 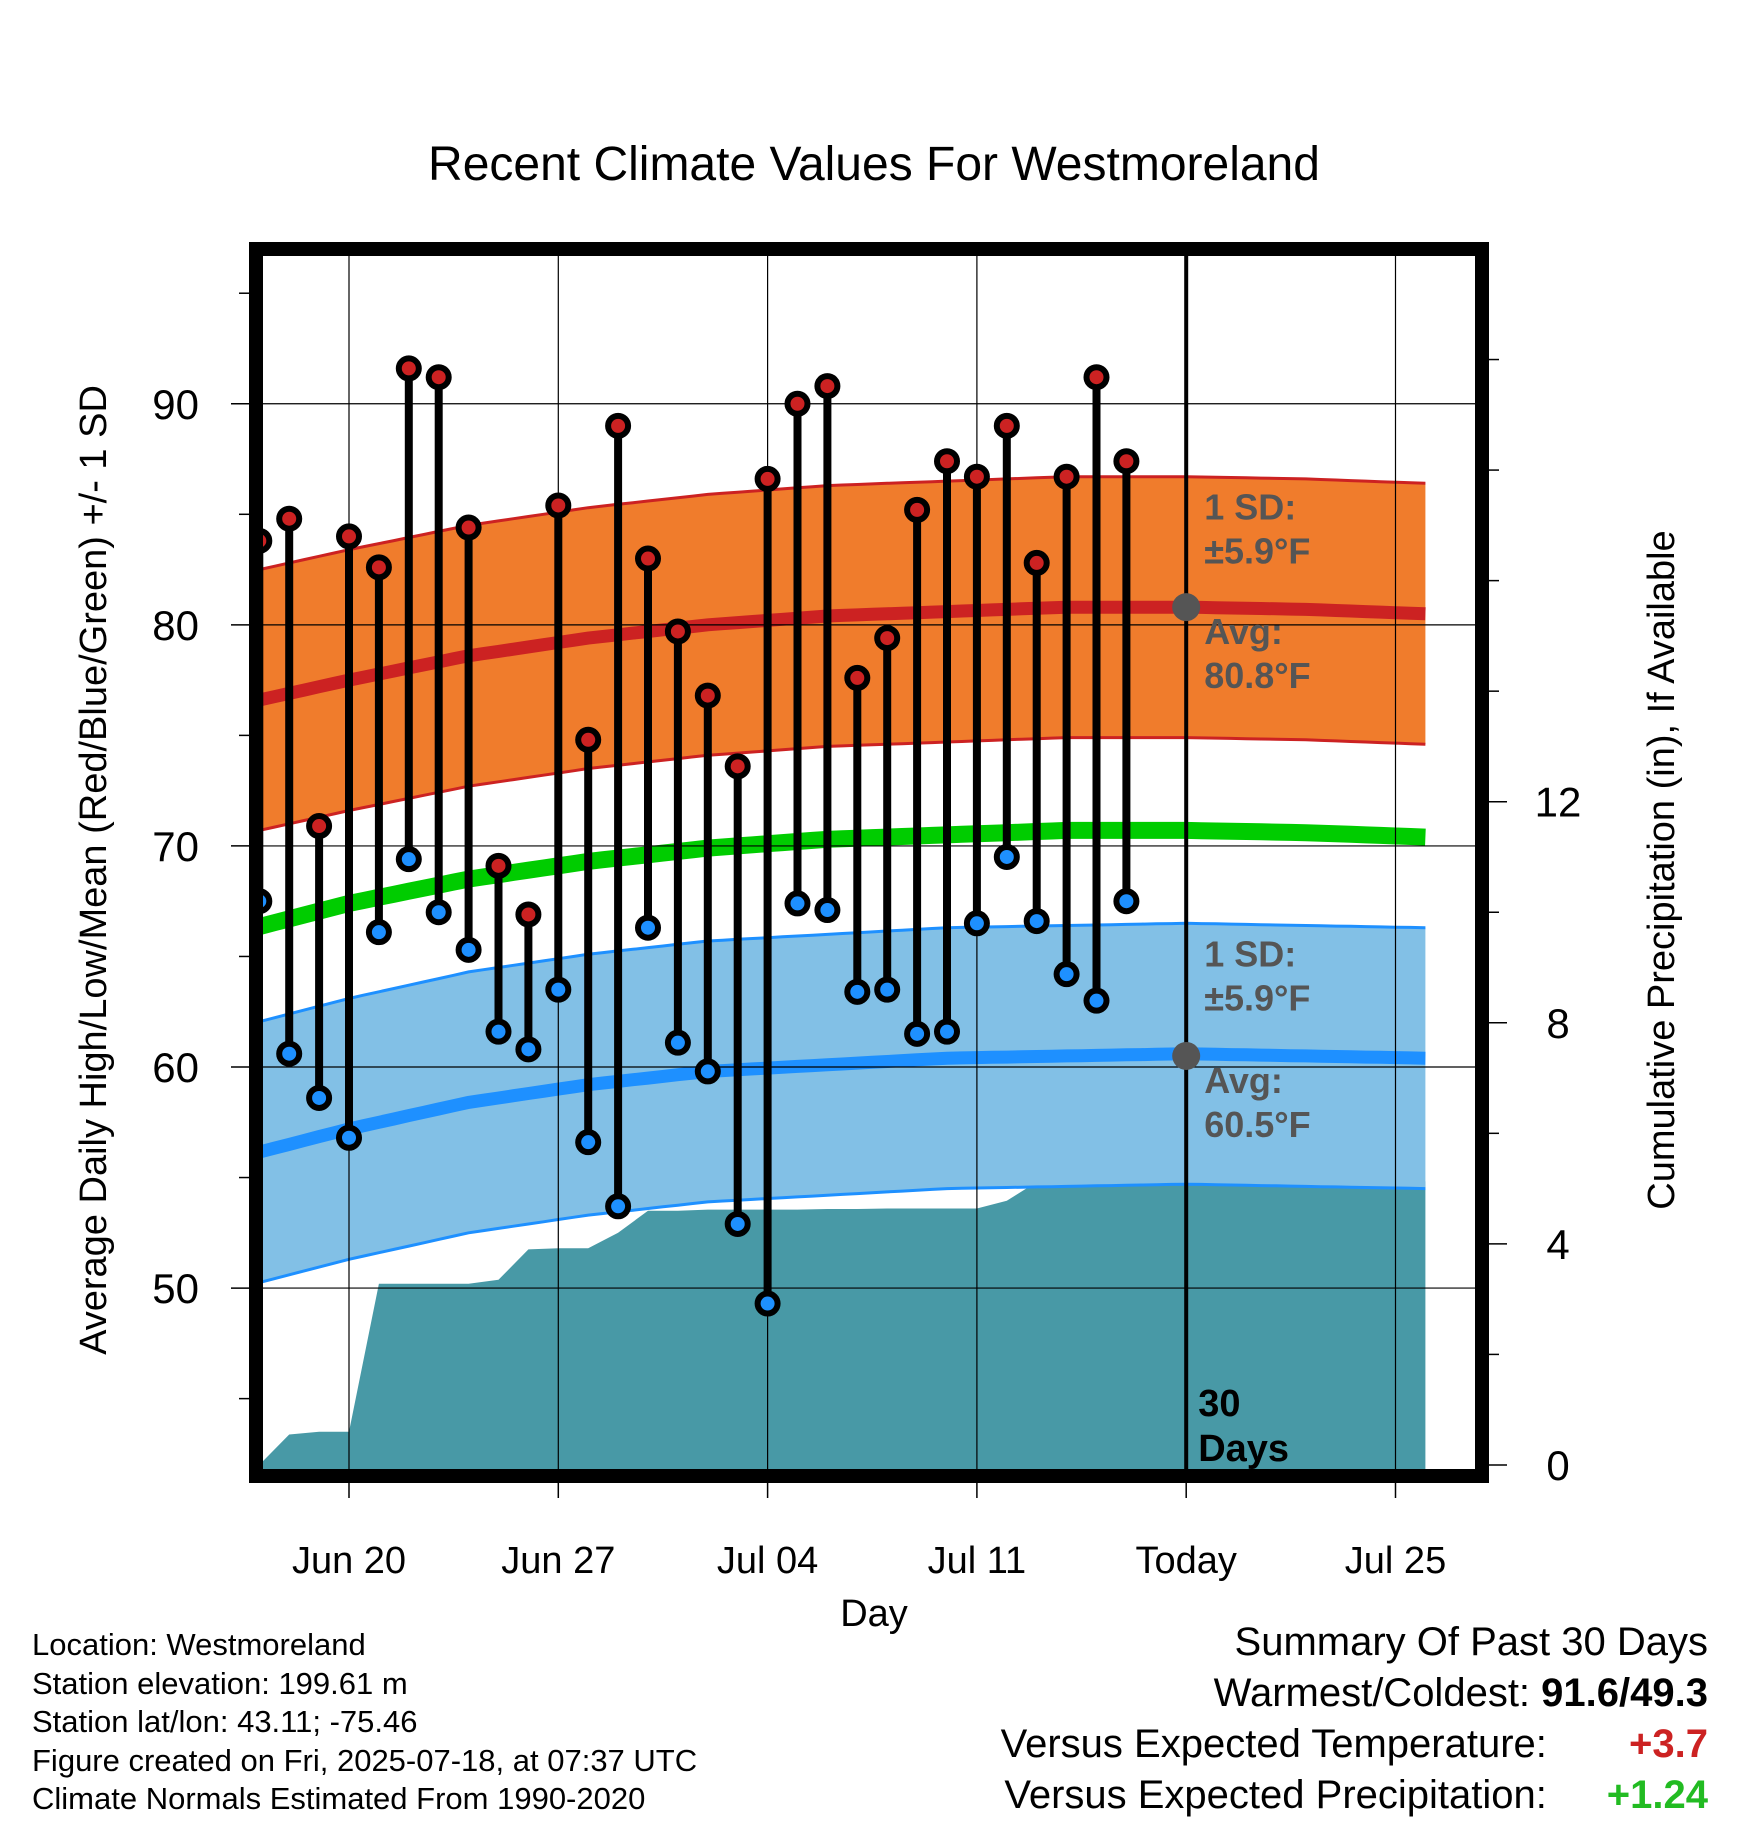 What do you see at coordinates (1243, 631) in the screenshot?
I see `high-avg-label: Avg:` at bounding box center [1243, 631].